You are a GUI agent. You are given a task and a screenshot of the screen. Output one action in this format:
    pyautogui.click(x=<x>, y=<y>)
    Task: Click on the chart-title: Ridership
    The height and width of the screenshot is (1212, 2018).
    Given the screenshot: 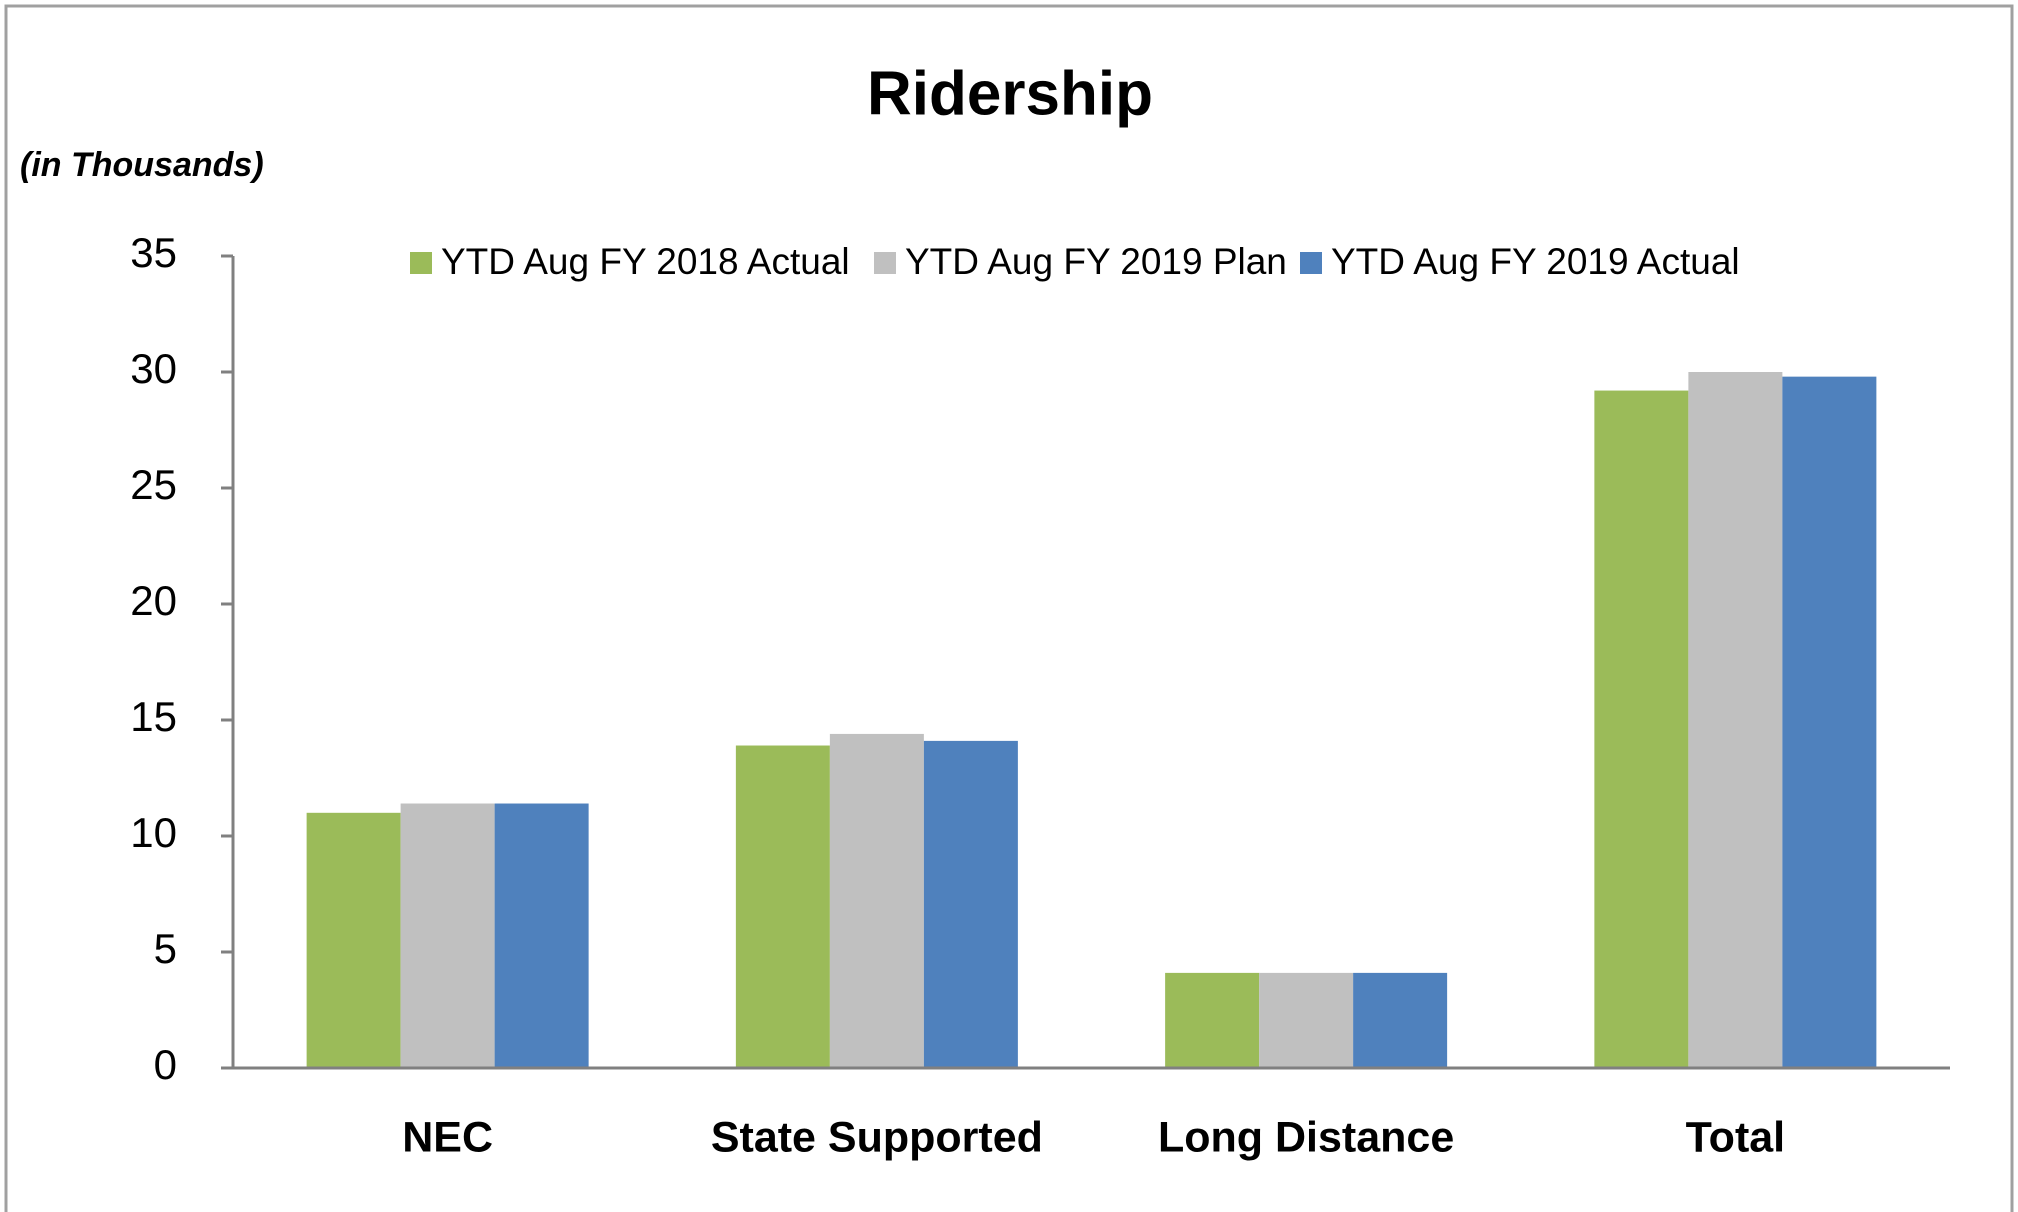 What is the action you would take?
    pyautogui.click(x=1010, y=93)
    